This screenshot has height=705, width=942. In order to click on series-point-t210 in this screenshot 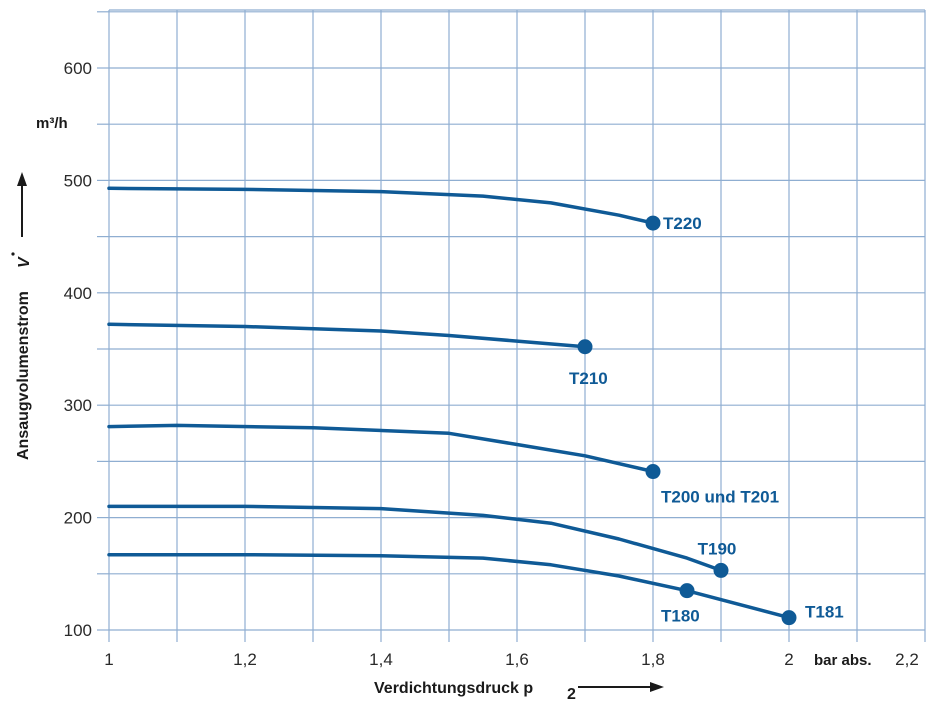, I will do `click(585, 347)`.